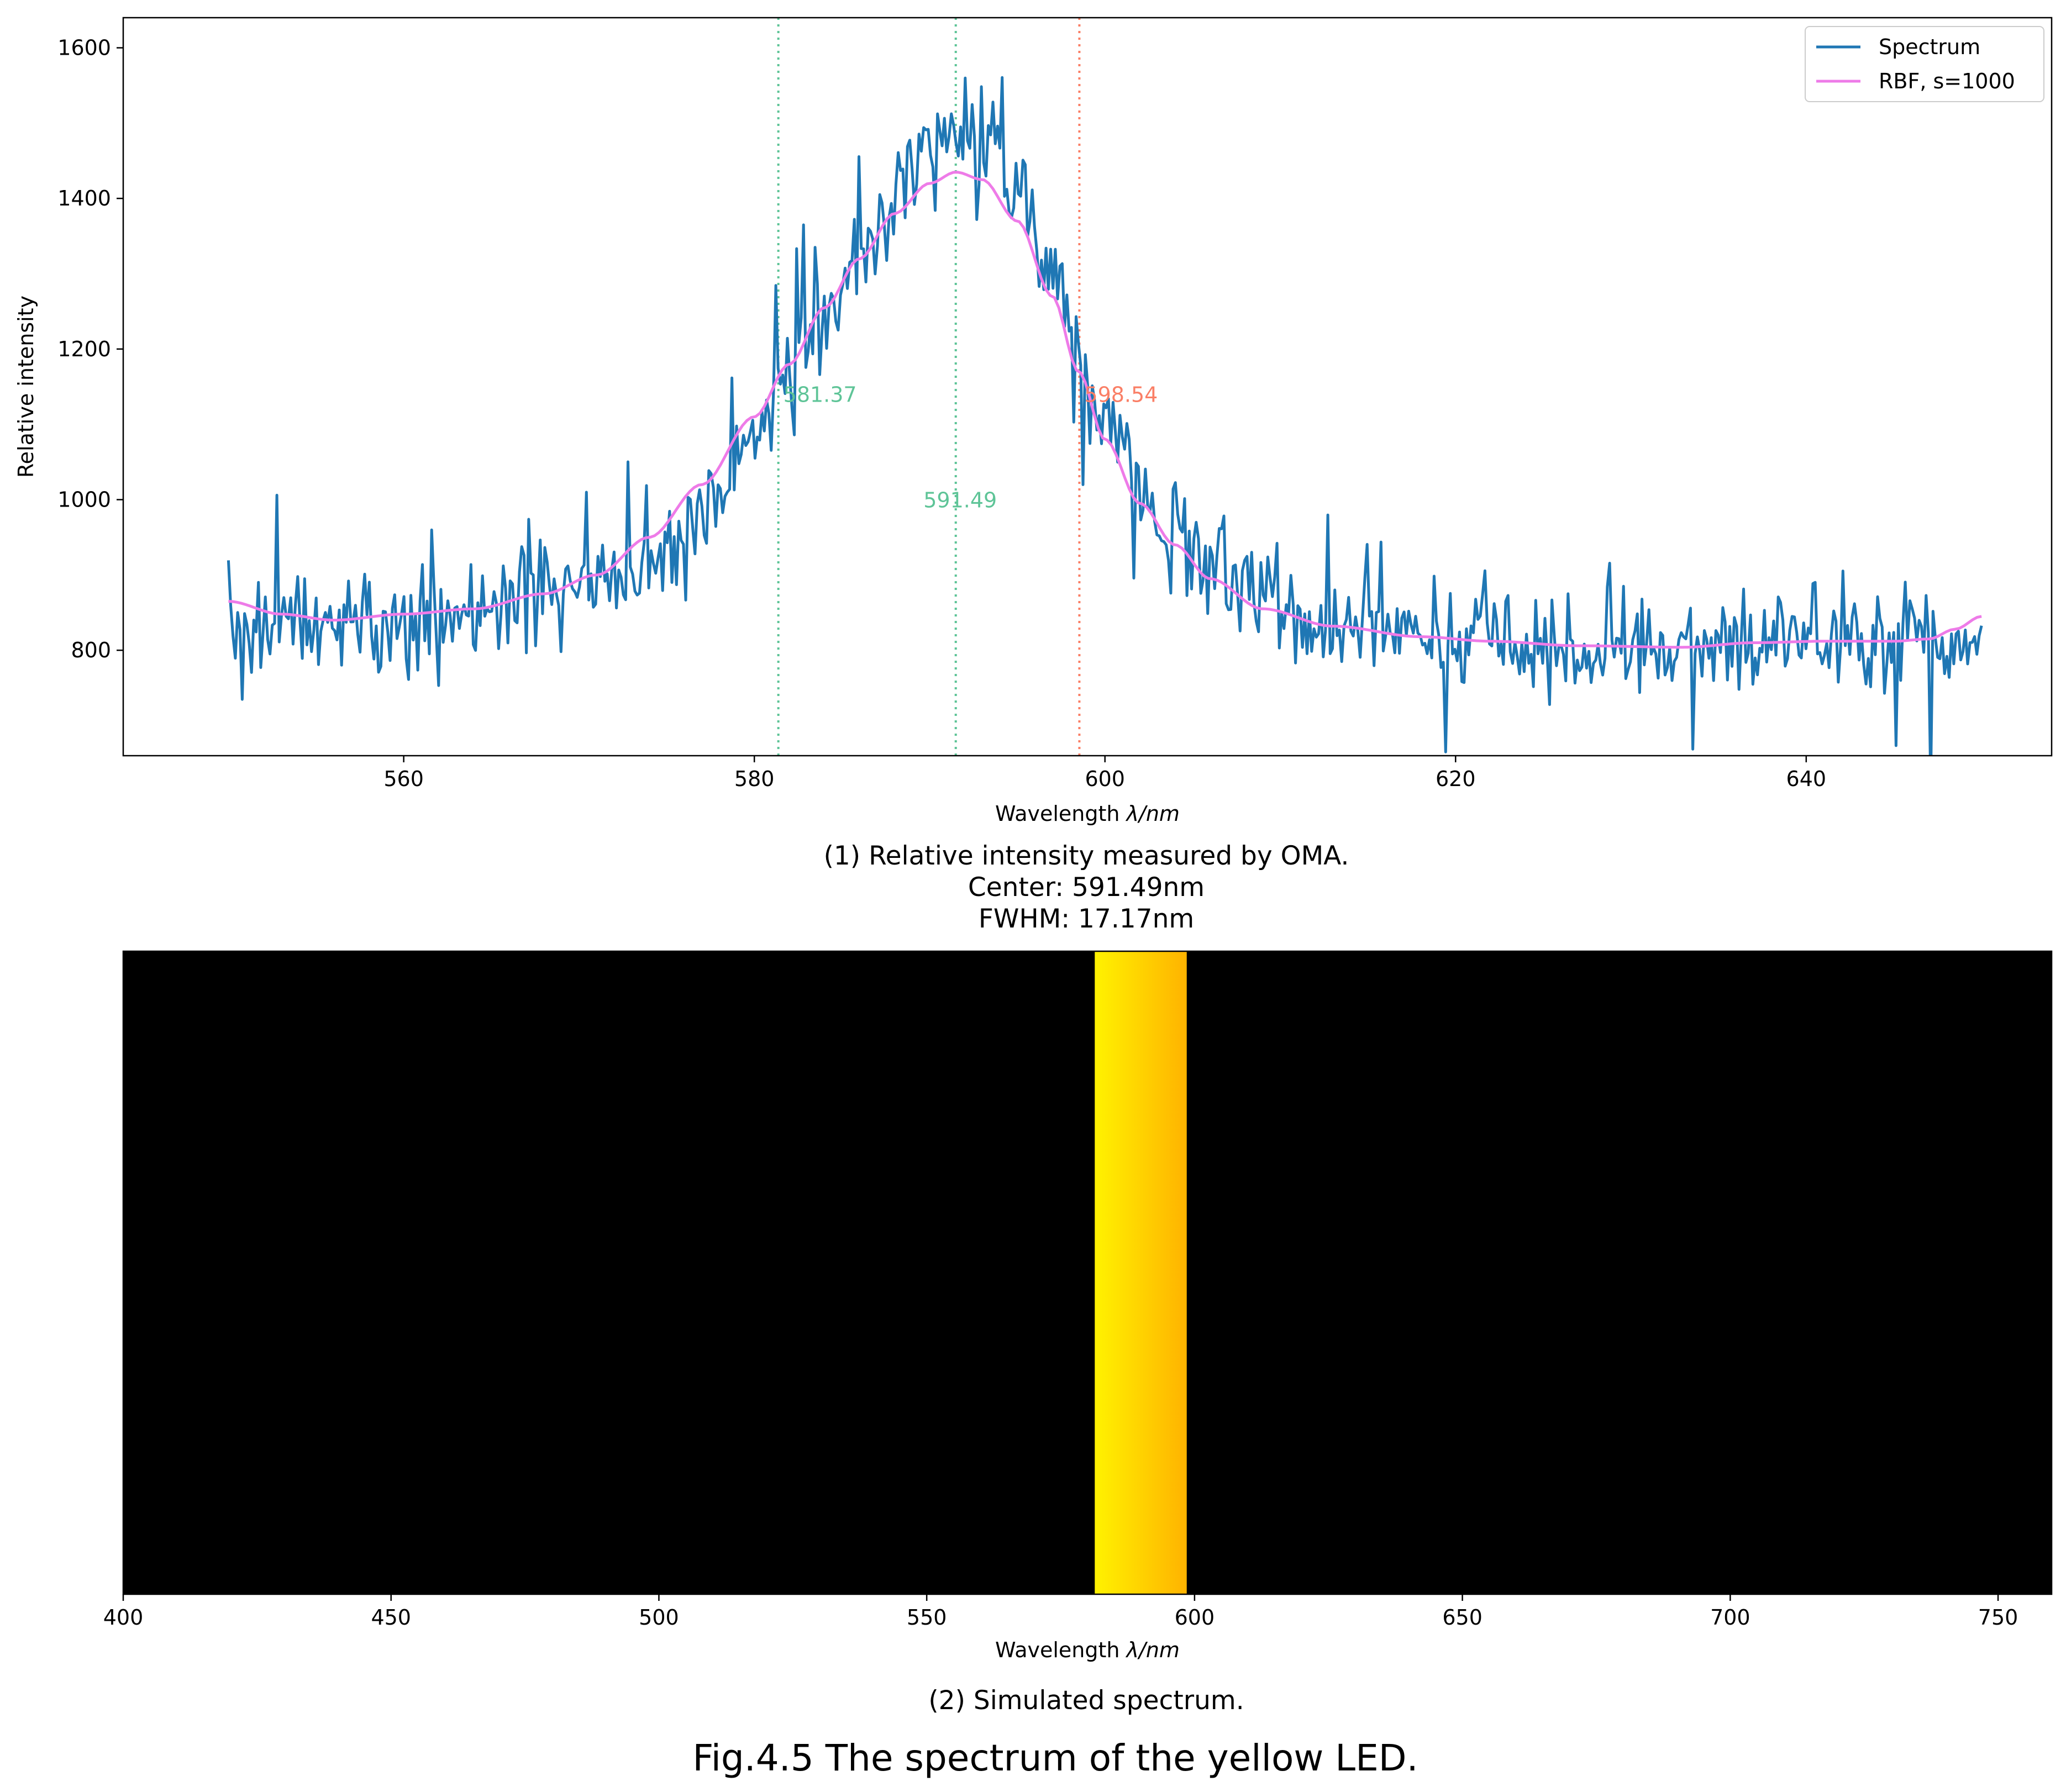 The height and width of the screenshot is (1792, 2066). I want to click on y-ticks: 800 1000 1200 1400 1600, so click(90, 349).